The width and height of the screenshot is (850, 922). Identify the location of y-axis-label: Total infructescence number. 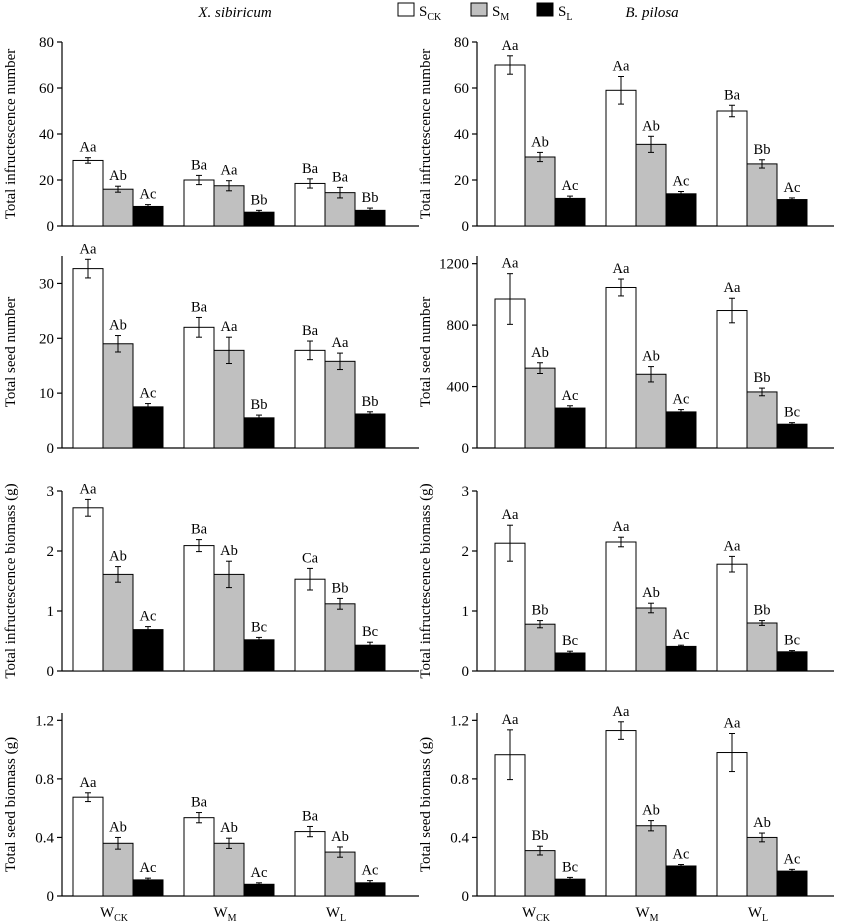
(11, 134).